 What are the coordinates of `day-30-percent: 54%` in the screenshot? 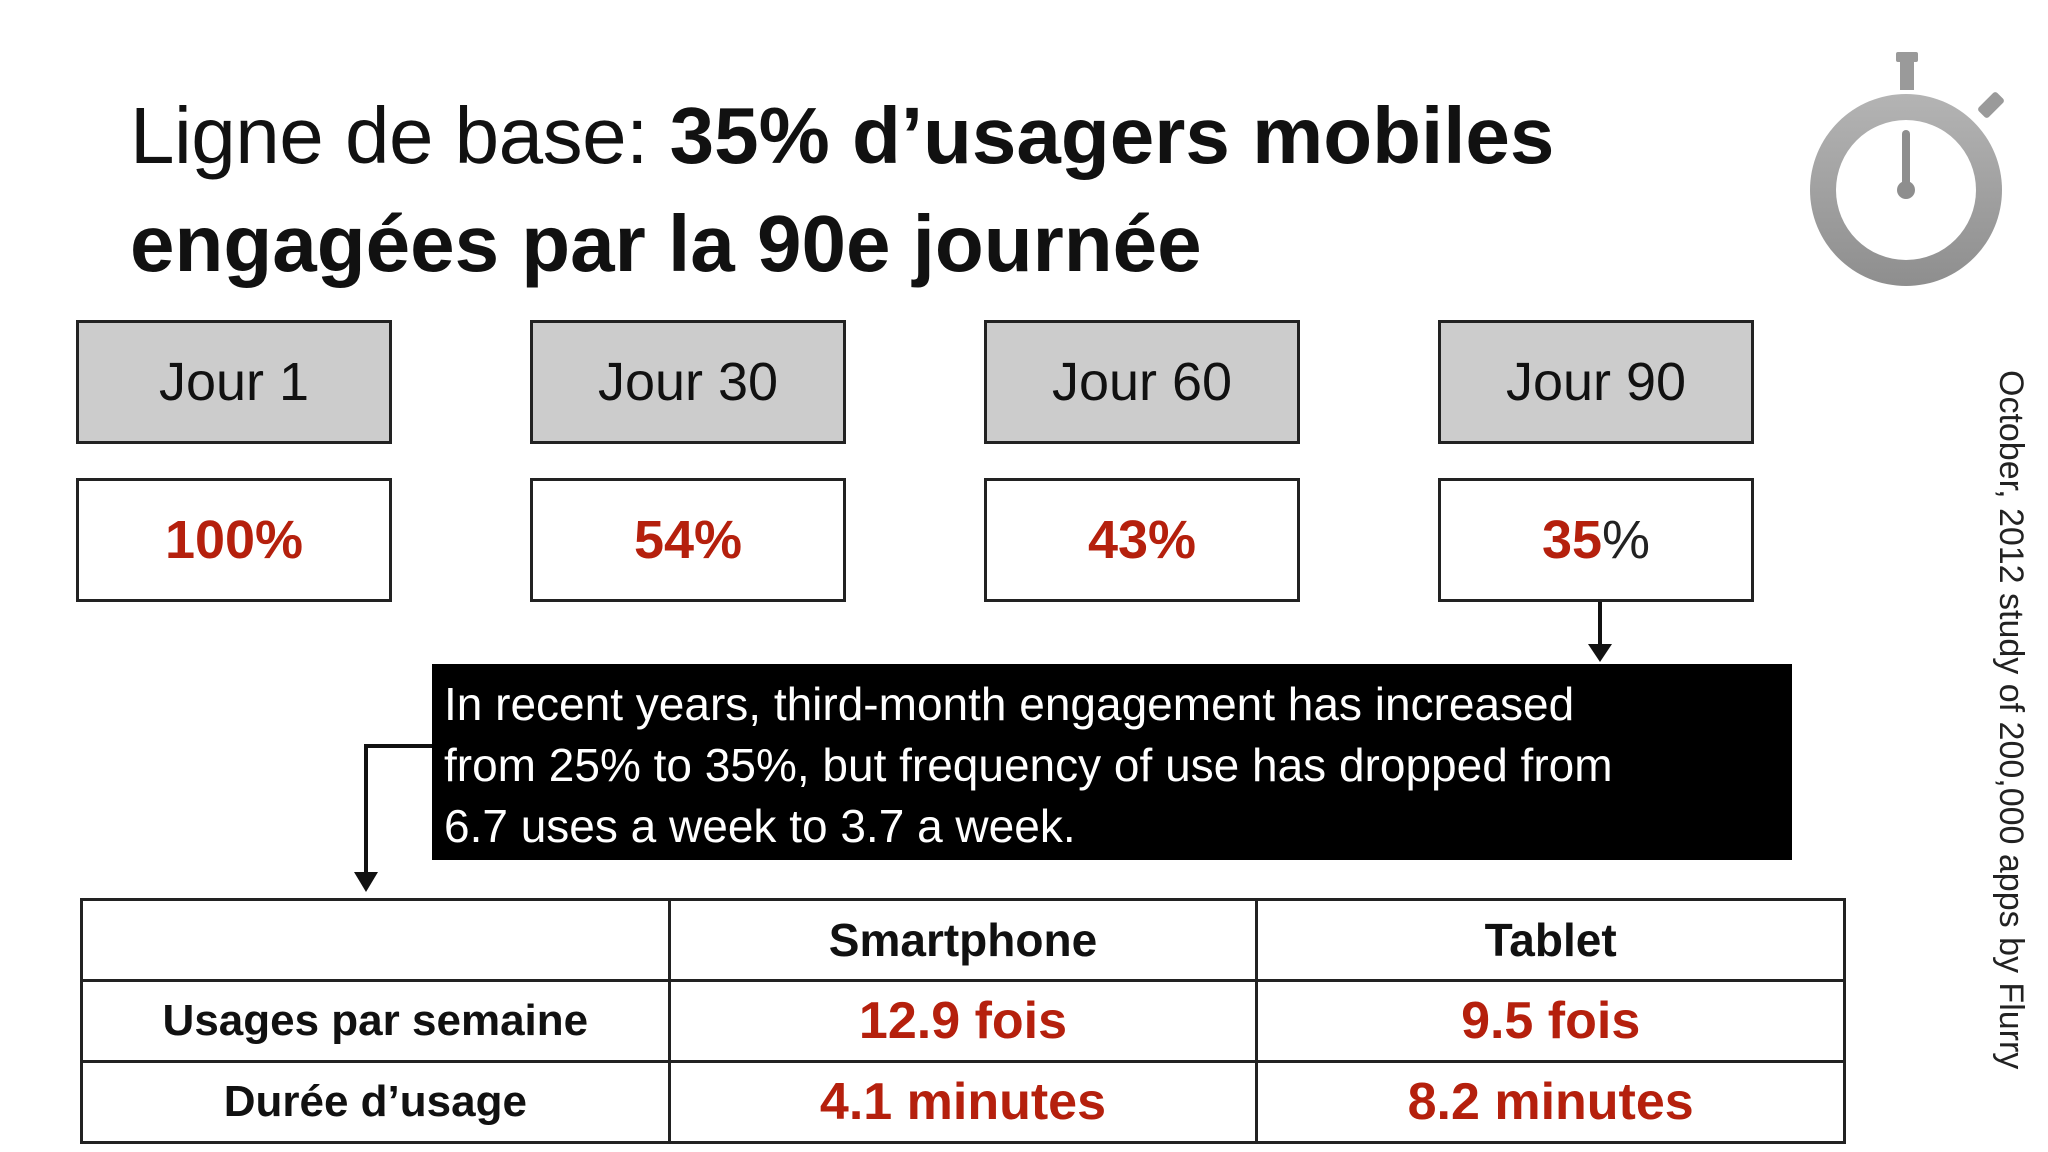 It's located at (688, 540).